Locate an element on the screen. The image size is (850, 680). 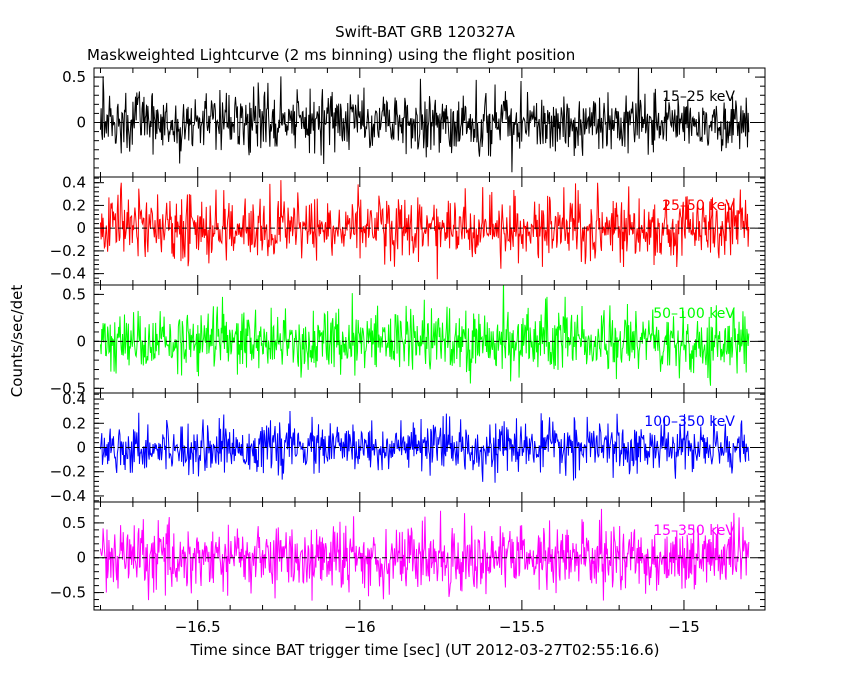
band-label-3: 50–100 keV is located at coordinates (694, 314).